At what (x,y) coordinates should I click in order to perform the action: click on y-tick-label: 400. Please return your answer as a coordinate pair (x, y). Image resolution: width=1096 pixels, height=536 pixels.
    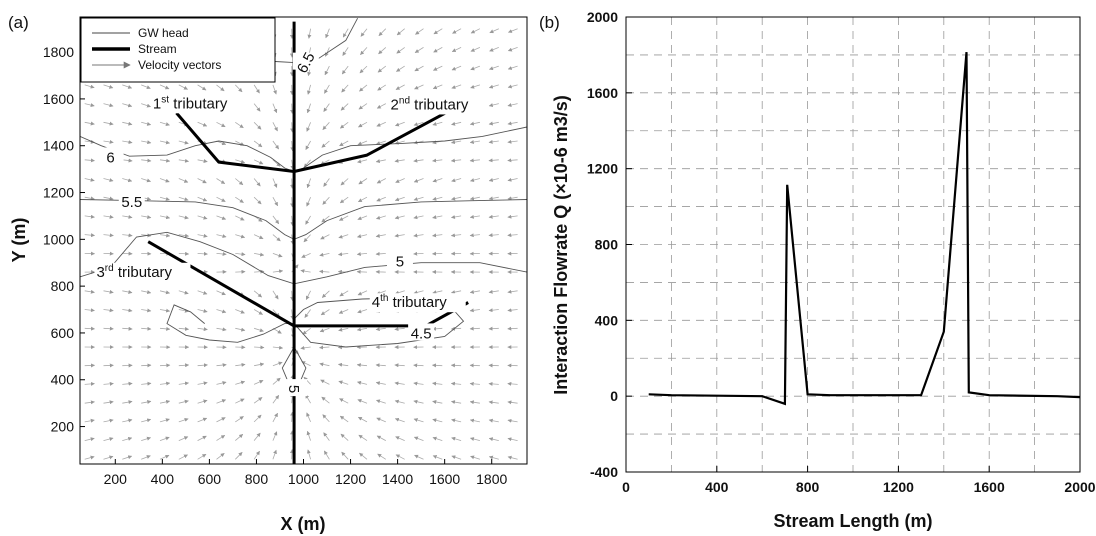
    Looking at the image, I should click on (607, 320).